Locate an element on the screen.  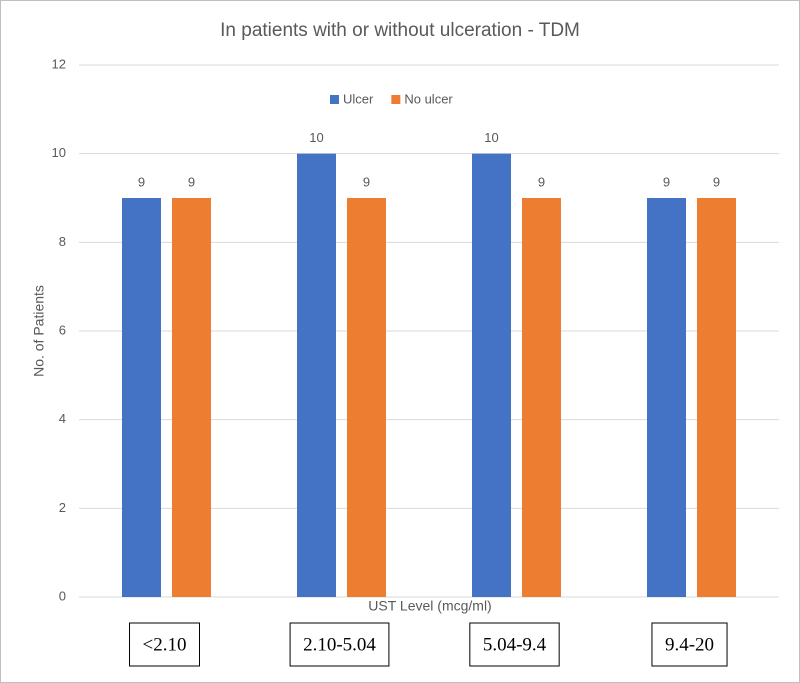
x-tick-label: 9.4-20 is located at coordinates (689, 644).